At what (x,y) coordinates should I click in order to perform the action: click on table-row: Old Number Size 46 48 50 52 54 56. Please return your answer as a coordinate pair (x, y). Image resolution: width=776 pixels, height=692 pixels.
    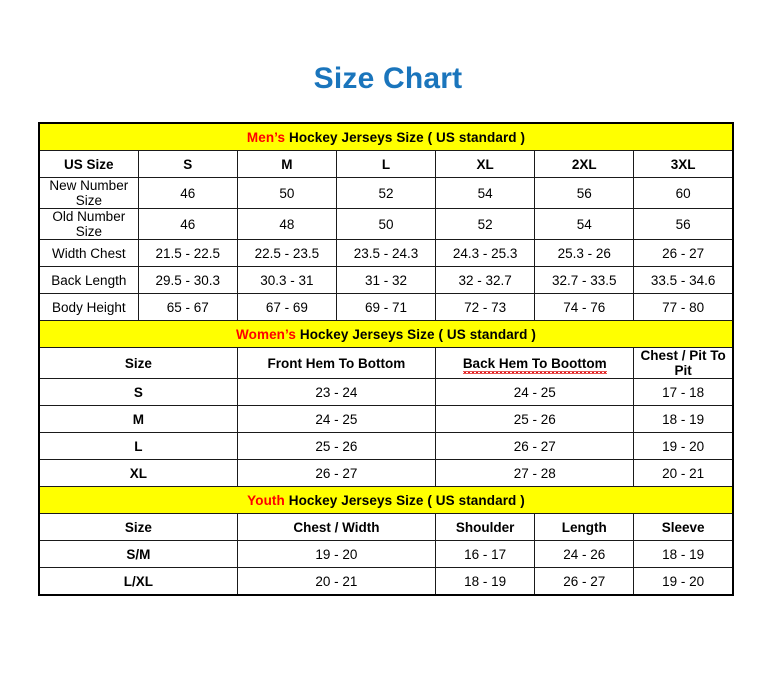
    Looking at the image, I should click on (386, 224).